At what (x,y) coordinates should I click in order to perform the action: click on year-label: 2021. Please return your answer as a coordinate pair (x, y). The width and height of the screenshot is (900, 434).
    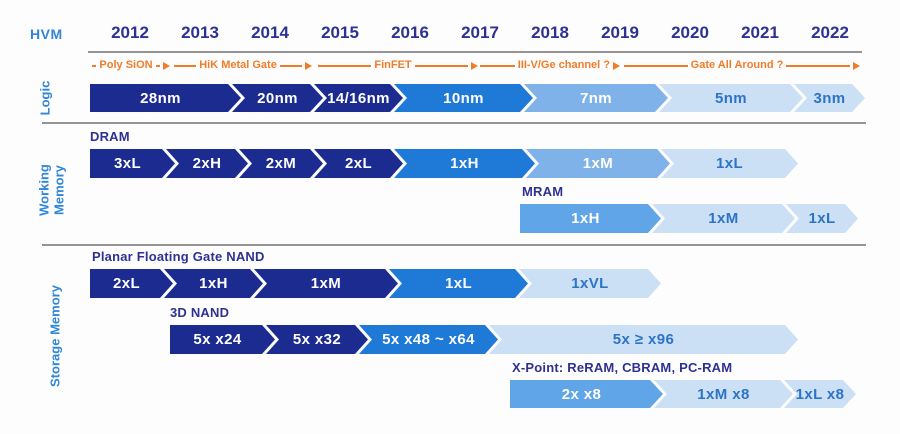
    Looking at the image, I should click on (760, 32).